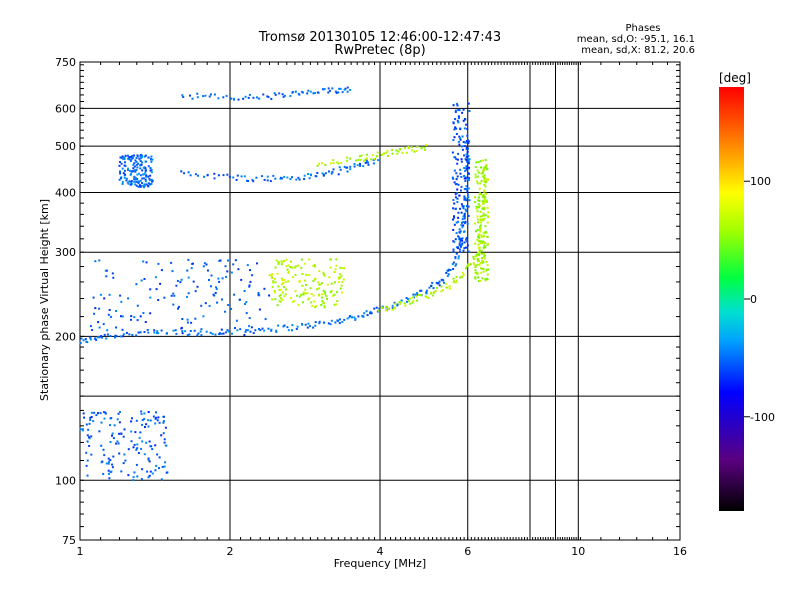  I want to click on stats-line-x: mean, sd,X: 81.2, 20.6, so click(638, 50).